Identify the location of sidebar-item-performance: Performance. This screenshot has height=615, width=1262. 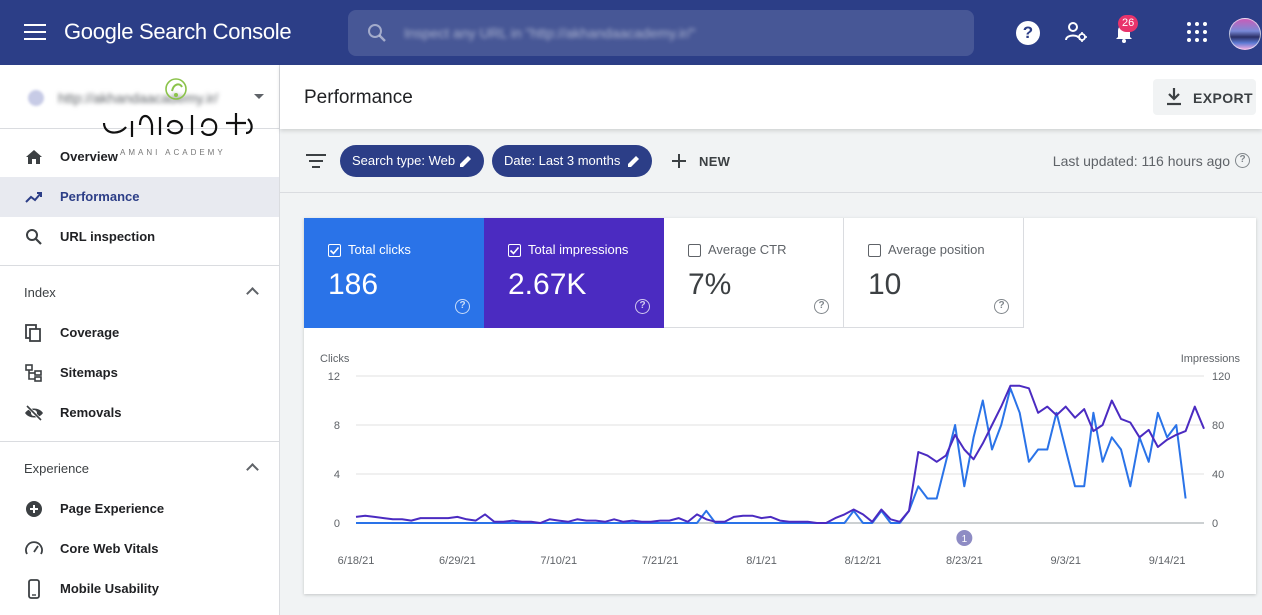
(139, 197).